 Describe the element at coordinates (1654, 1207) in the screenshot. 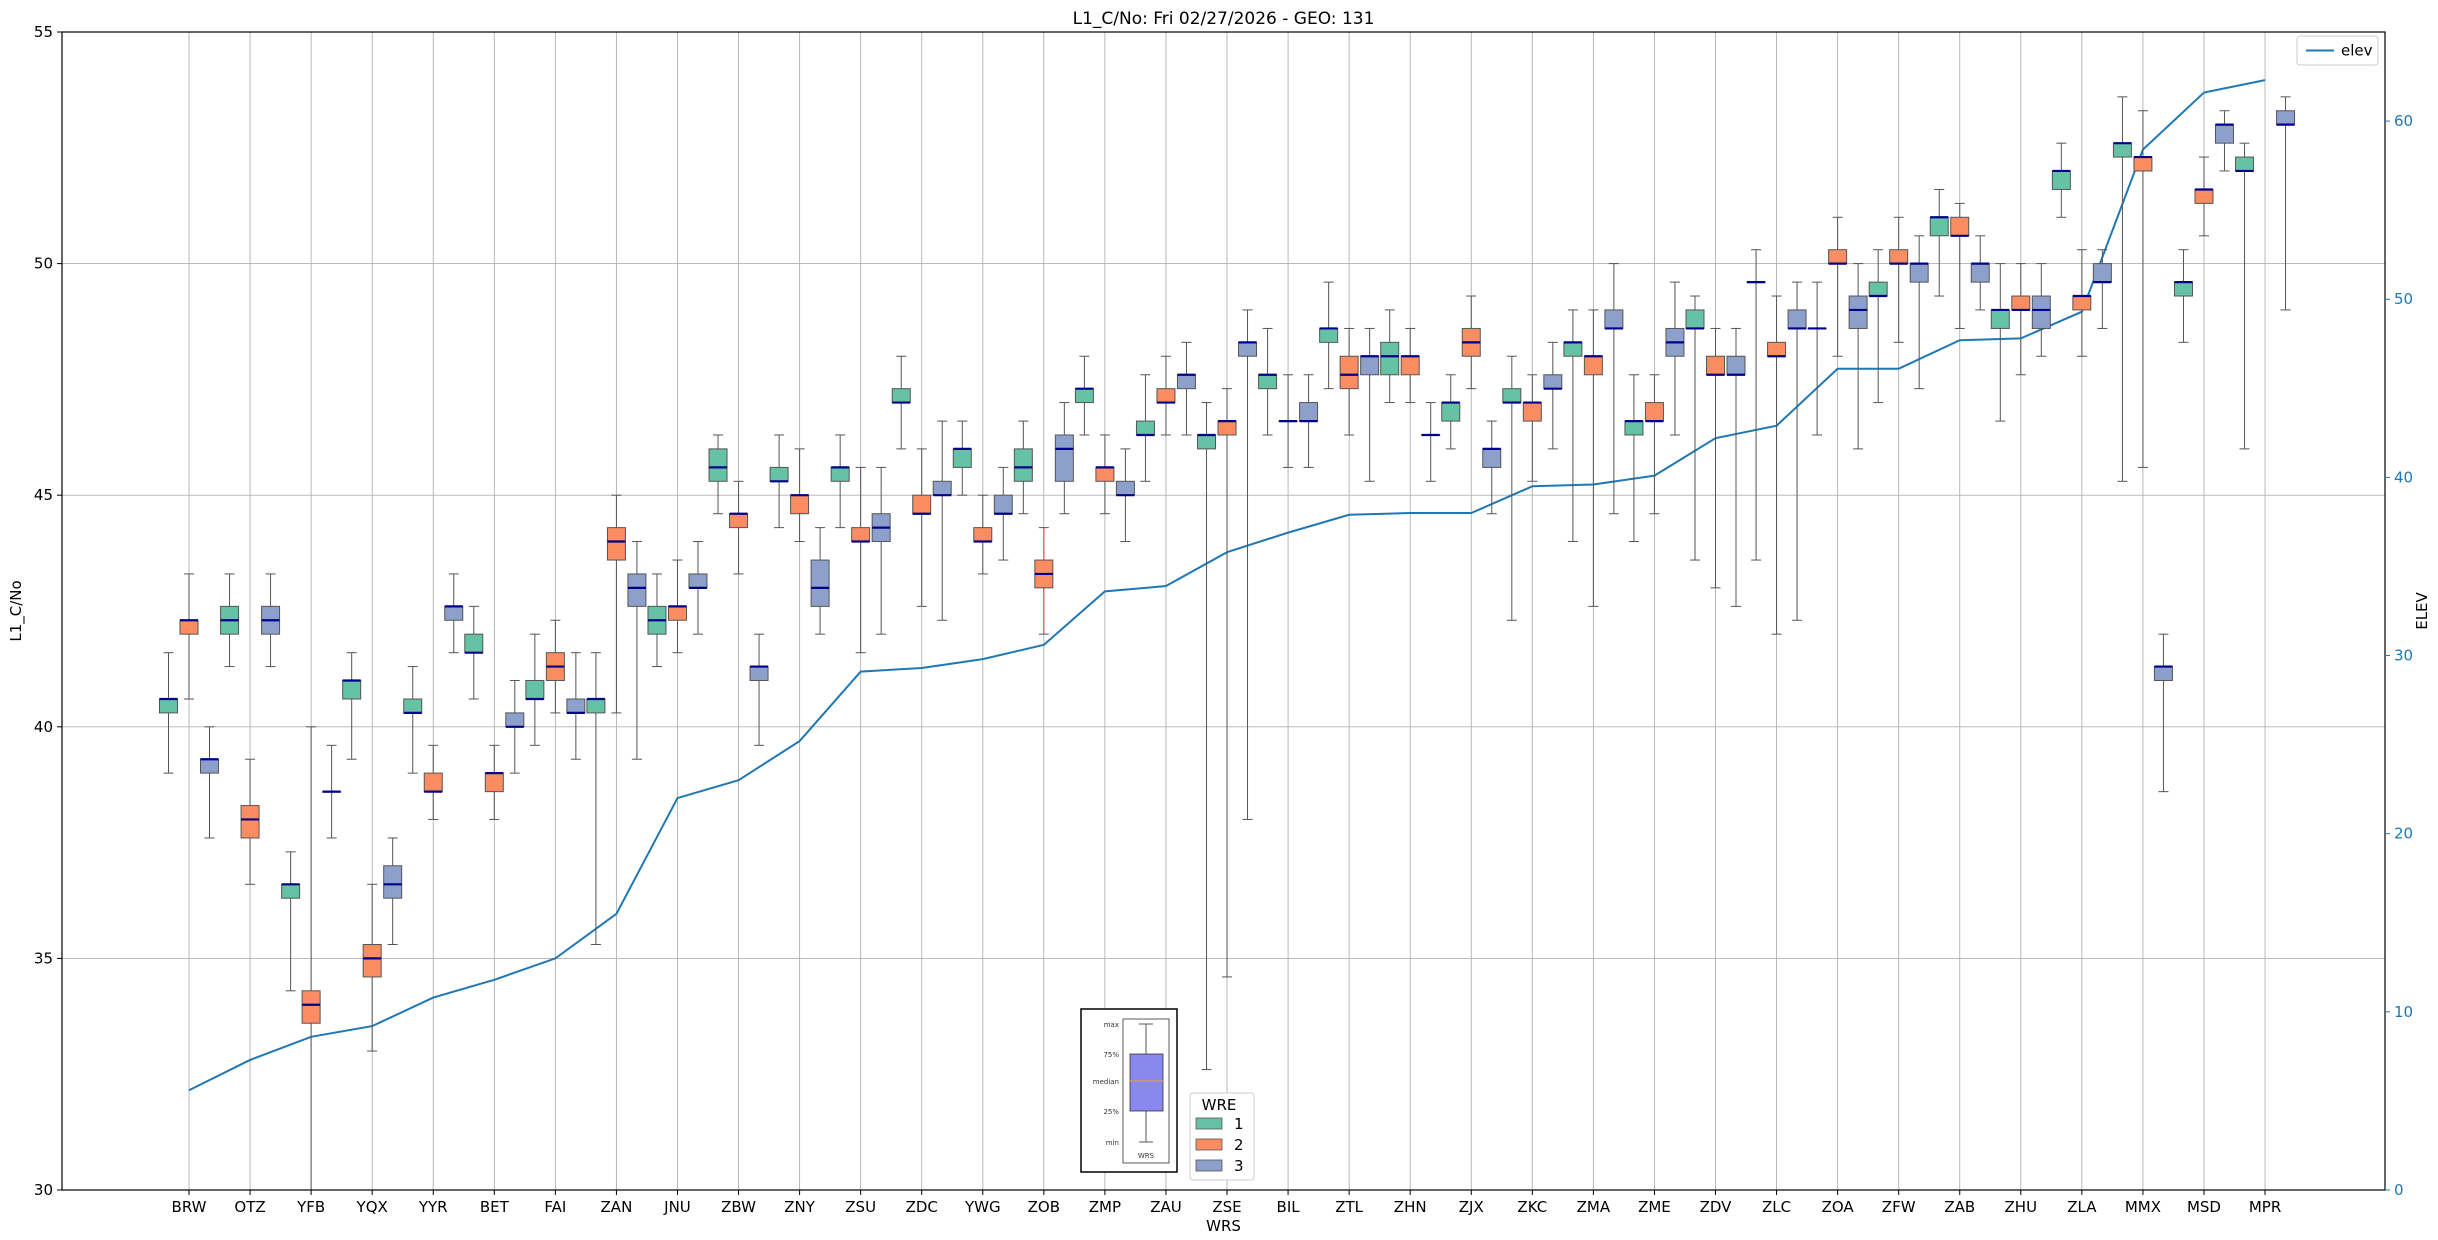

I see `x-tick-label: ZME` at that location.